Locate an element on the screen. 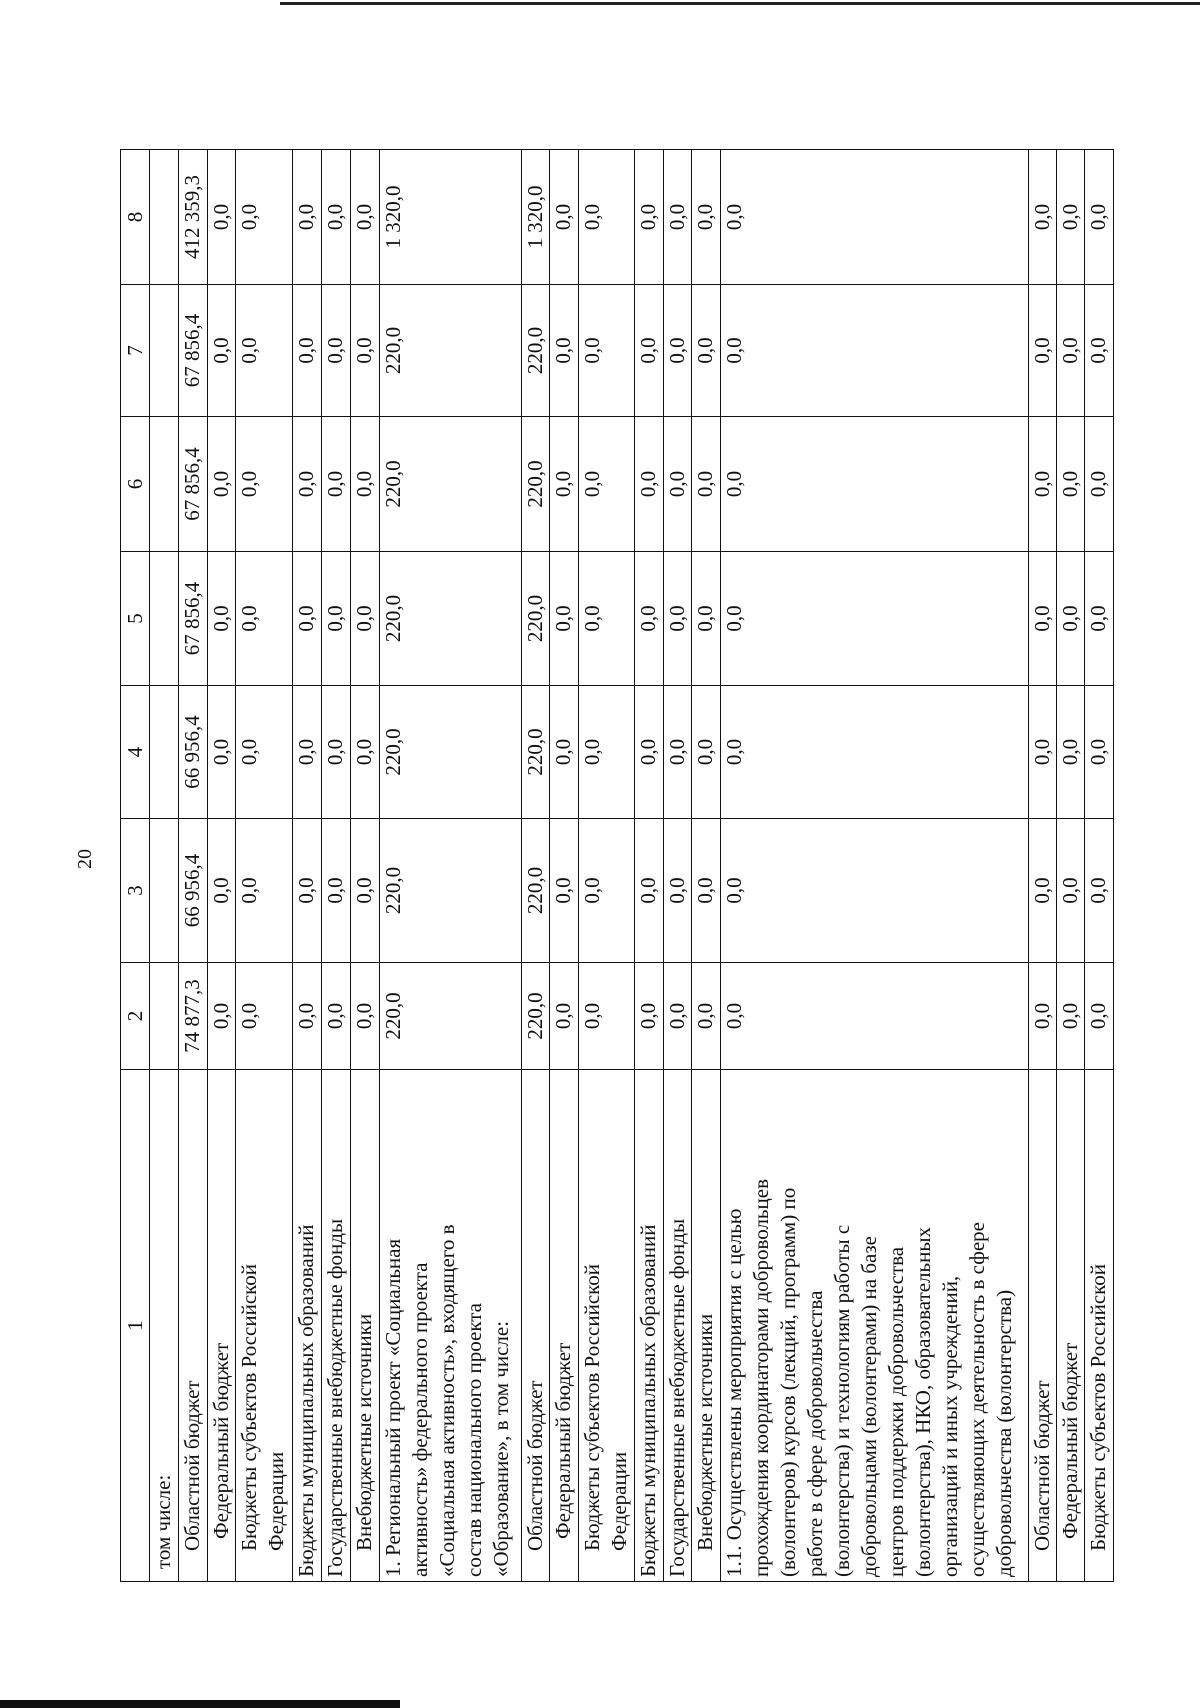 Image resolution: width=1200 pixels, height=1708 pixels. value-cell: 1 320,0 is located at coordinates (450, 217).